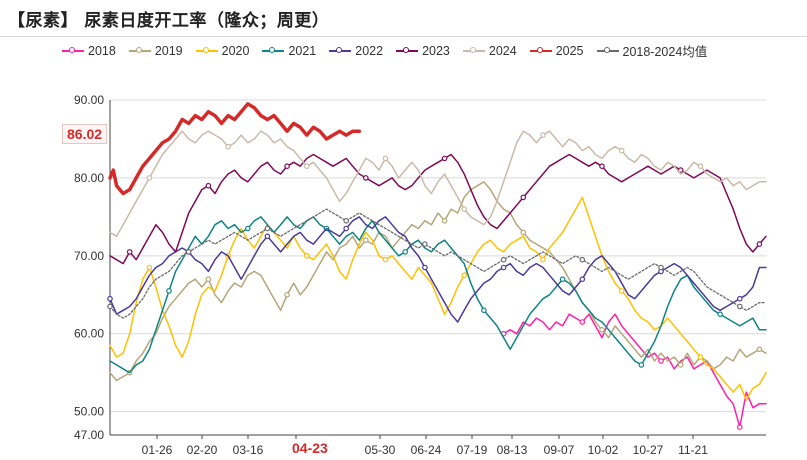  I want to click on legend-label: 2024, so click(502, 50).